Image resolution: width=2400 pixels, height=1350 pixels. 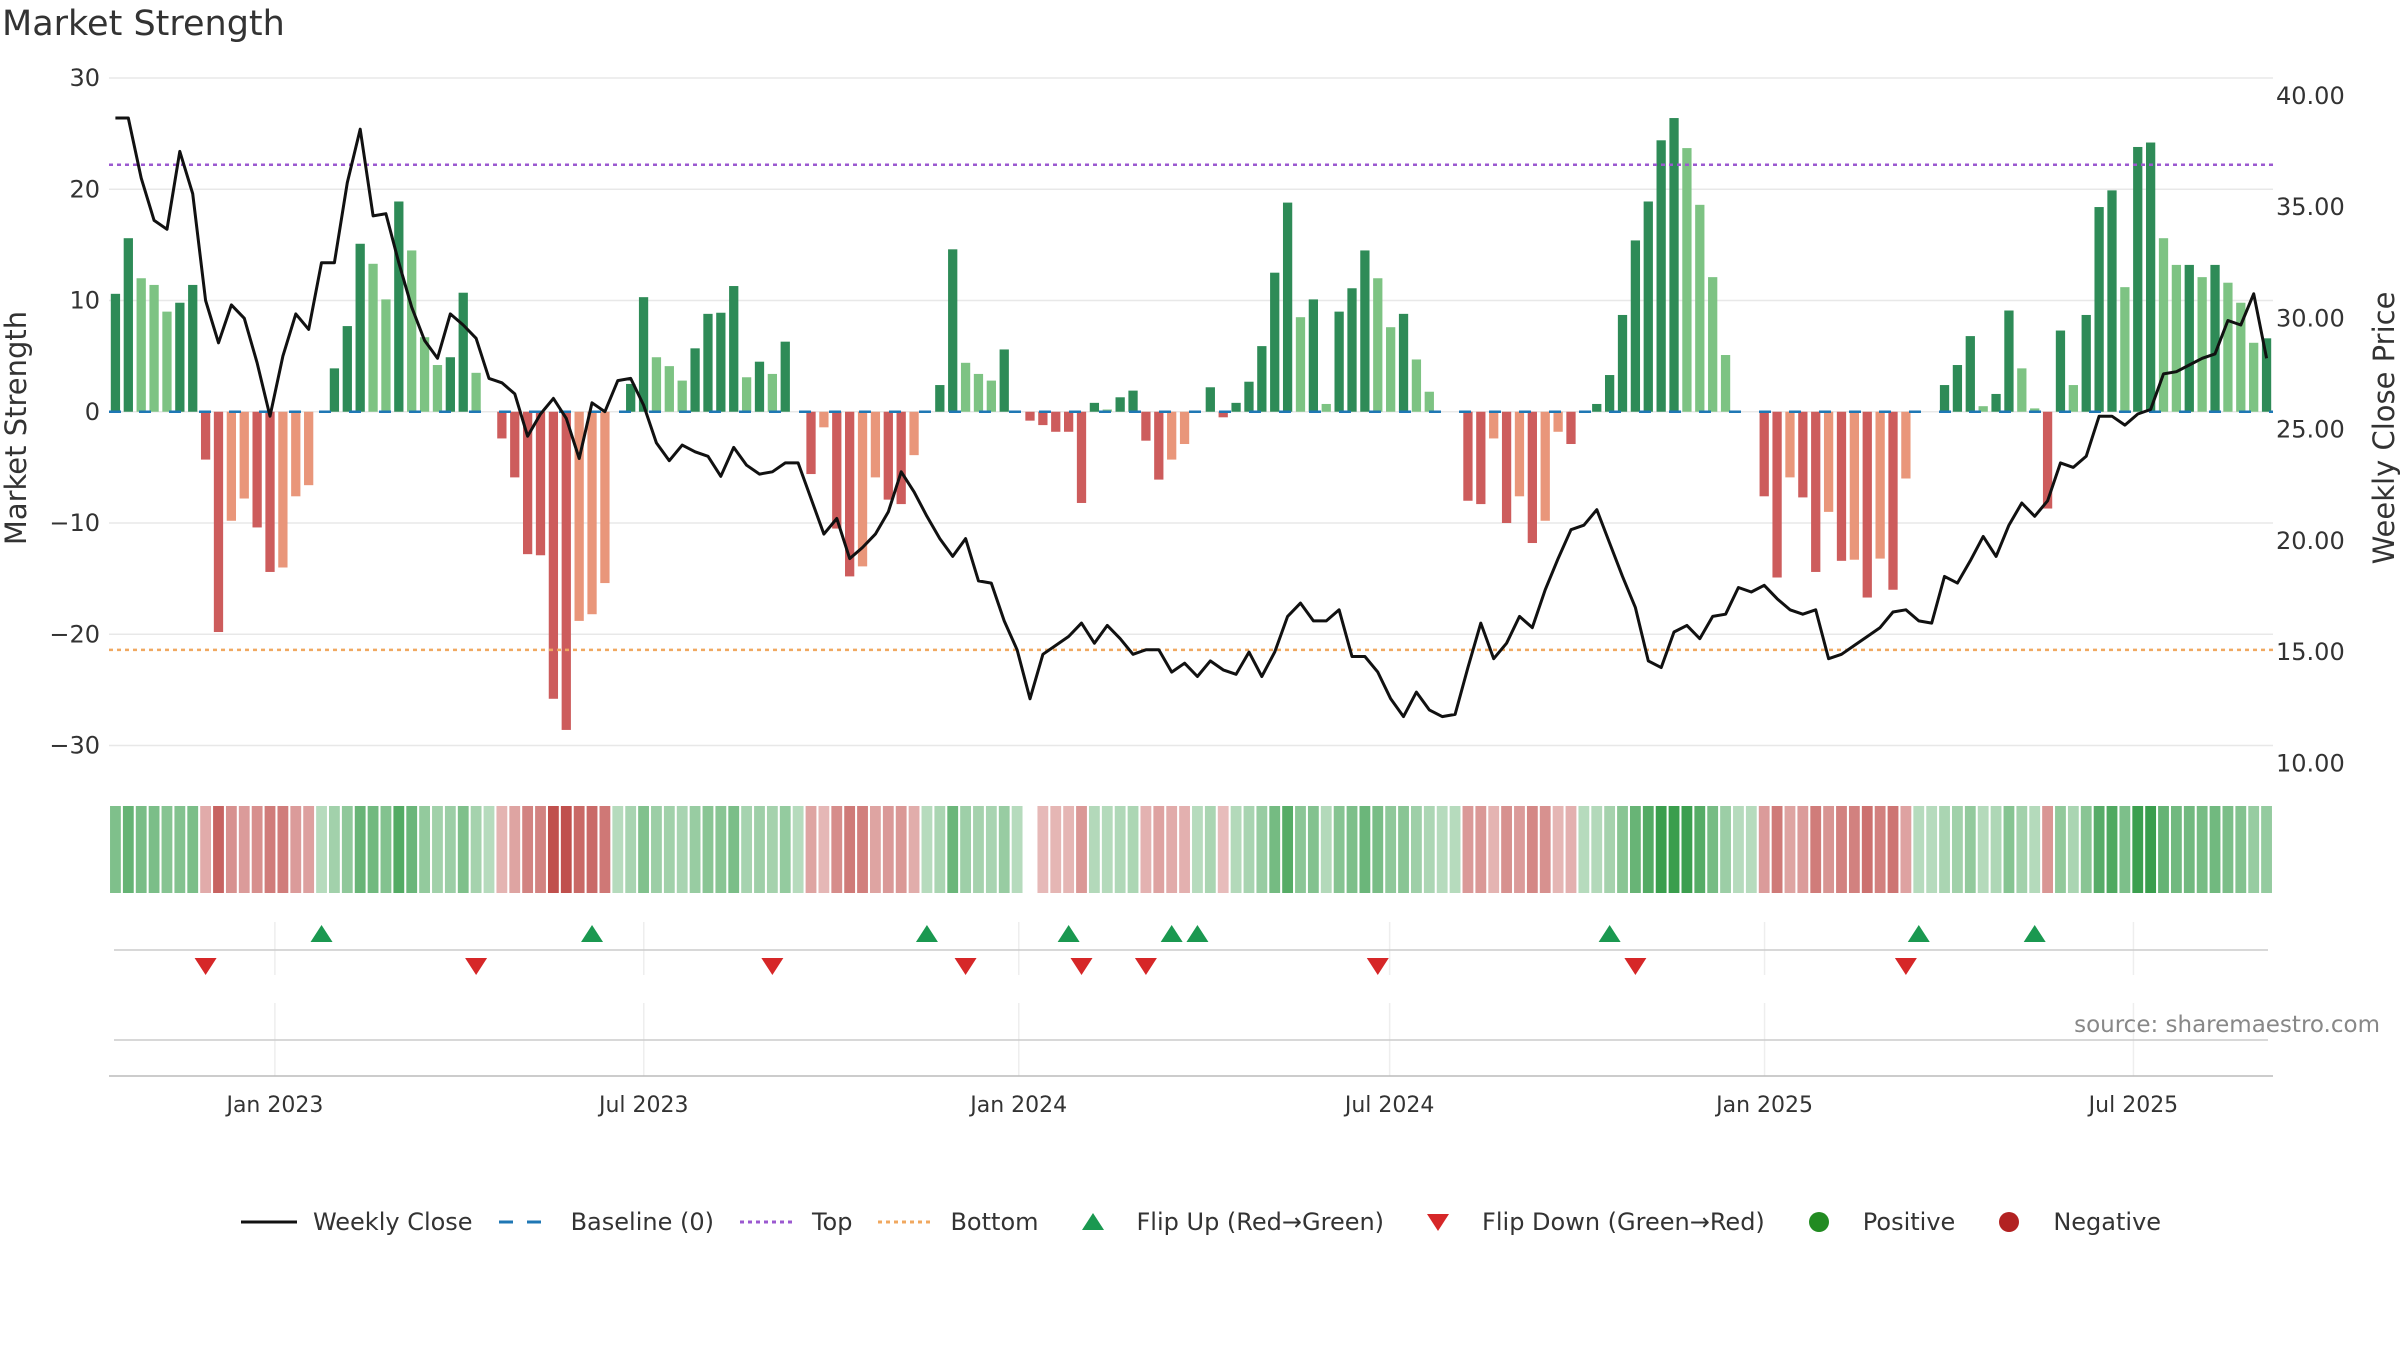 I want to click on legend-item: Flip Down (Green→Red), so click(x=1586, y=1222).